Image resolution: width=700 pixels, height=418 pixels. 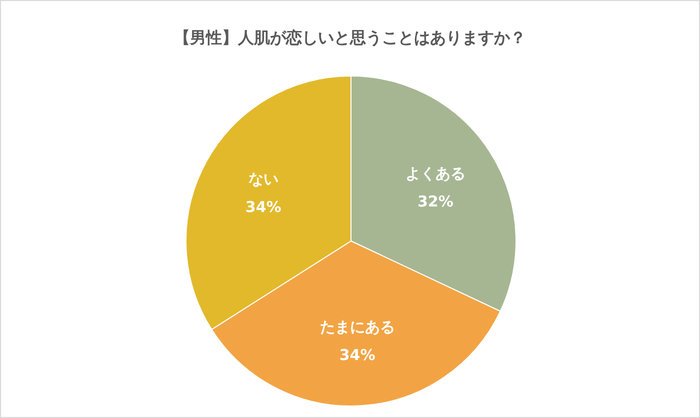 I want to click on slice-label: たまにある, so click(x=357, y=327).